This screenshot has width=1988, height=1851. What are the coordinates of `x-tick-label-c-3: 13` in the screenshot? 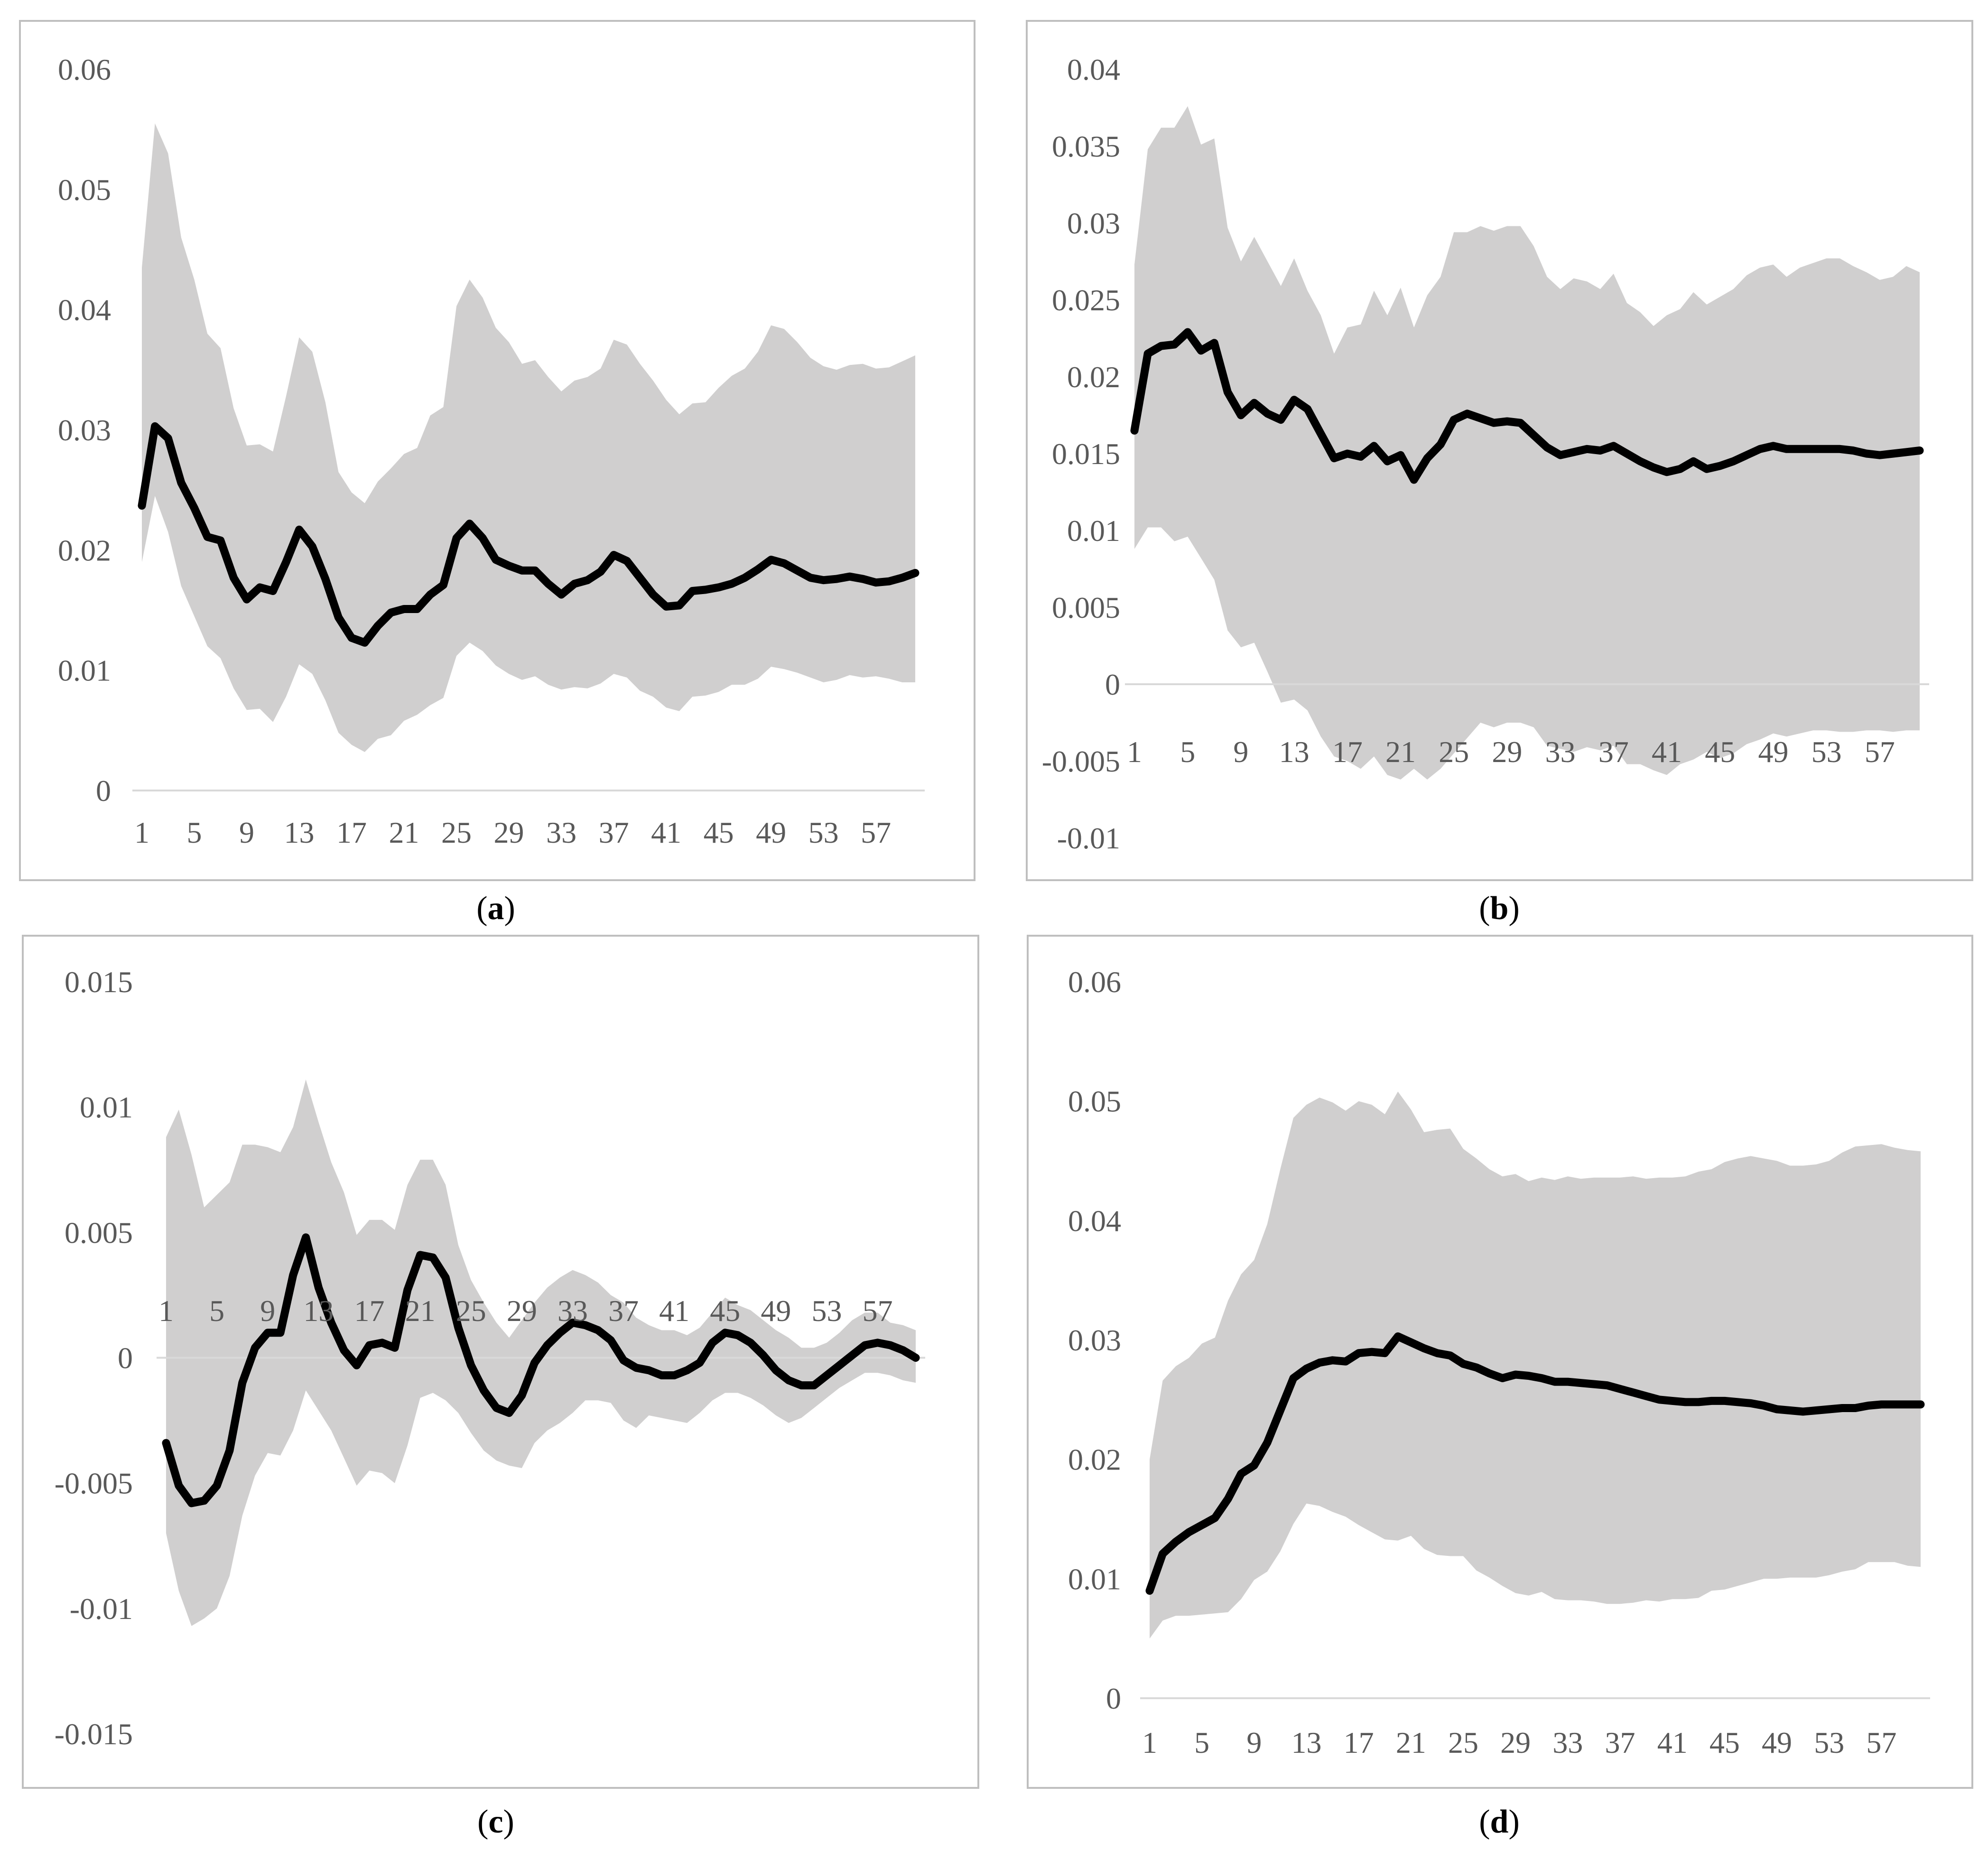 It's located at (319, 1311).